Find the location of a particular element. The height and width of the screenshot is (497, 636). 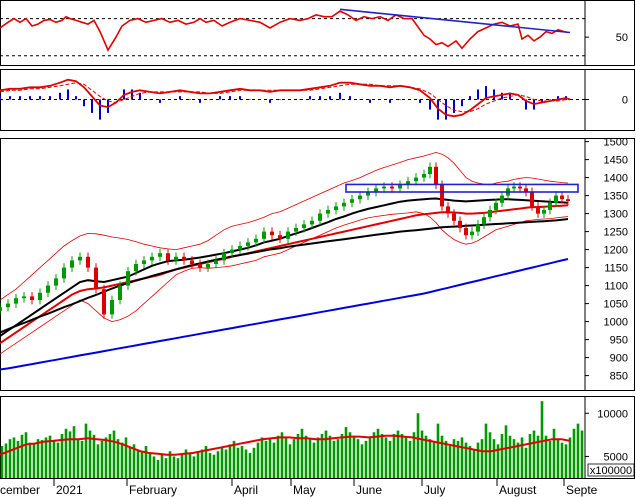

x-axis-label: June is located at coordinates (369, 490).